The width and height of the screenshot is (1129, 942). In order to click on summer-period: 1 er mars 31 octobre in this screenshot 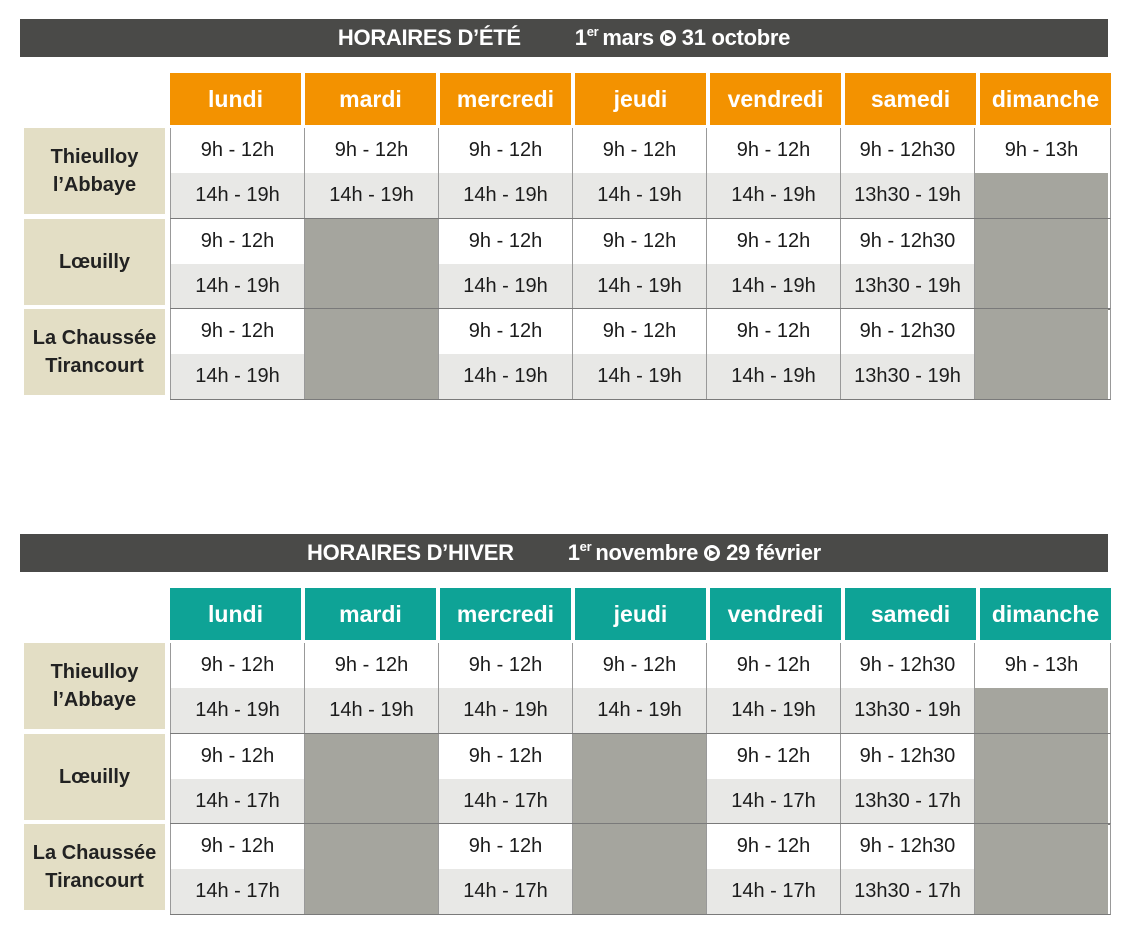, I will do `click(682, 37)`.